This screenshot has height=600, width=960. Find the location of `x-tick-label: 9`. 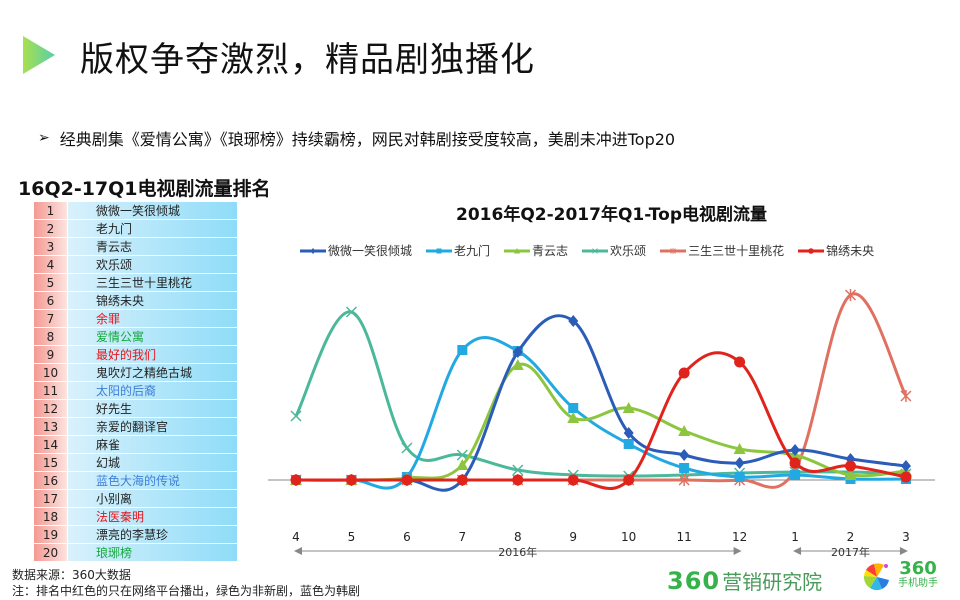

x-tick-label: 9 is located at coordinates (573, 537).